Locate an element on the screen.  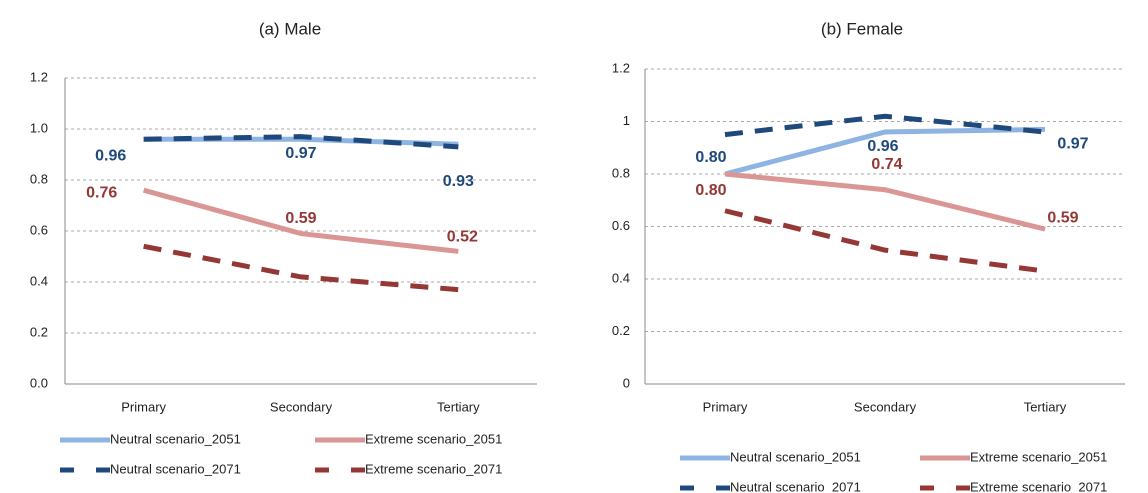
y-tick-label: 0.0 is located at coordinates (39, 382).